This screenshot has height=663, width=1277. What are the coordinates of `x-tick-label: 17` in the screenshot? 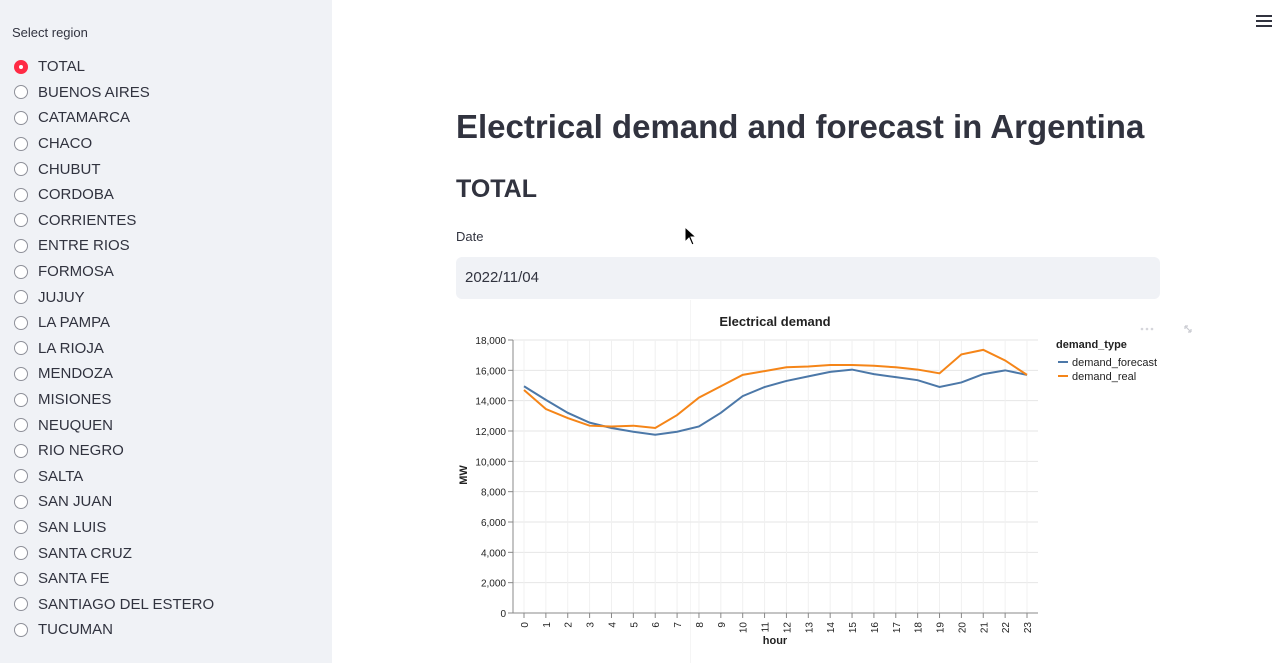 It's located at (897, 628).